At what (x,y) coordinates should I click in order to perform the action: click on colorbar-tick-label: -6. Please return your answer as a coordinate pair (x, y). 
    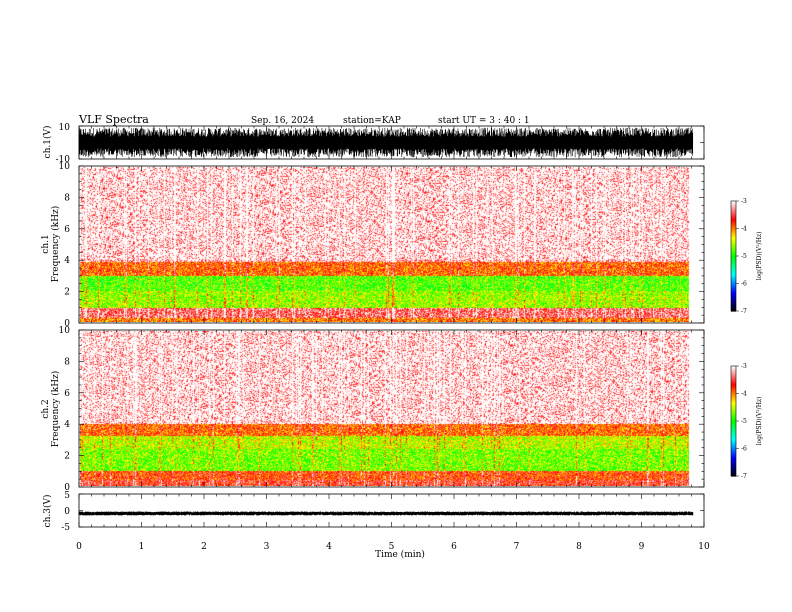
    Looking at the image, I should click on (744, 449).